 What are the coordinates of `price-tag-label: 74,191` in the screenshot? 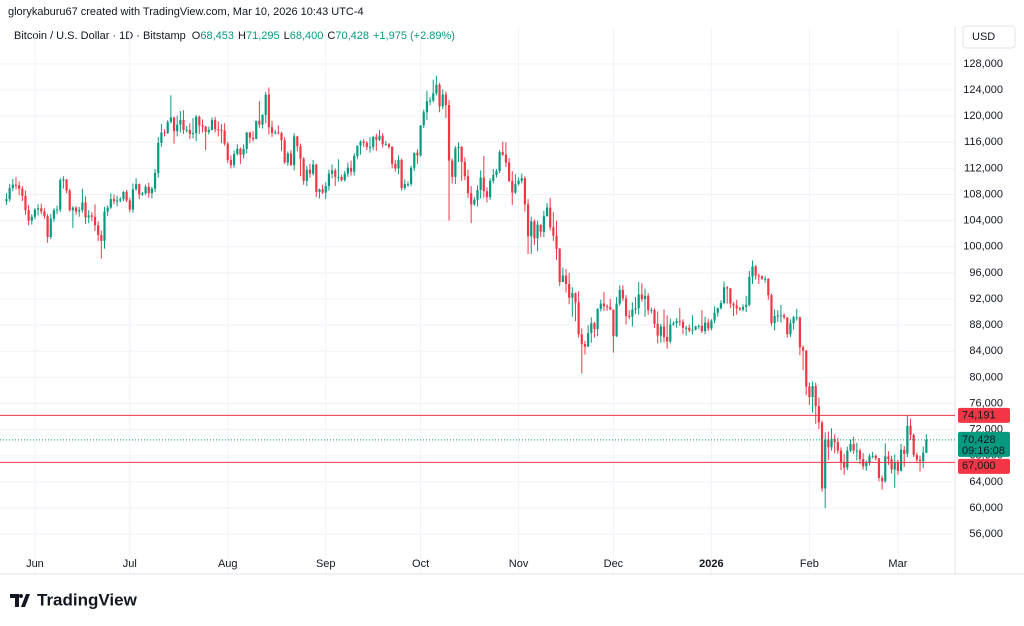 It's located at (979, 415).